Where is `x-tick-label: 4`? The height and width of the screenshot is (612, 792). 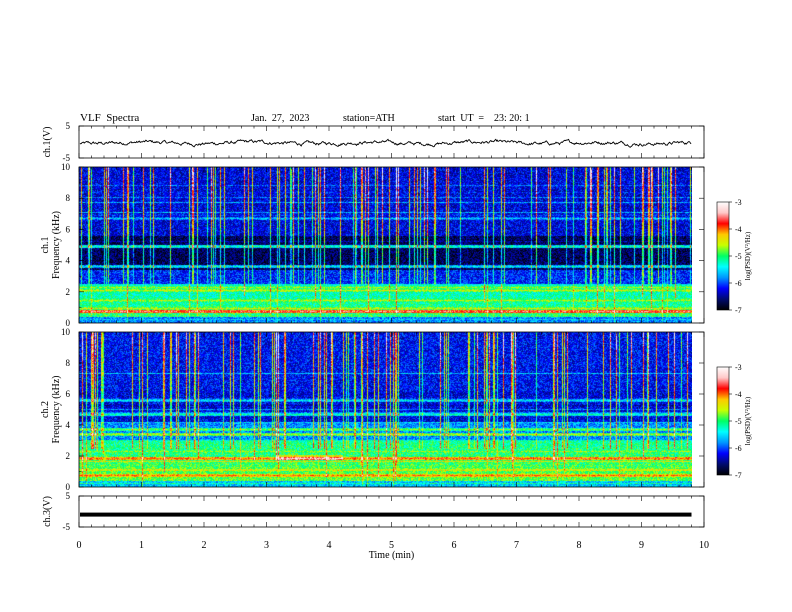
x-tick-label: 4 is located at coordinates (329, 545).